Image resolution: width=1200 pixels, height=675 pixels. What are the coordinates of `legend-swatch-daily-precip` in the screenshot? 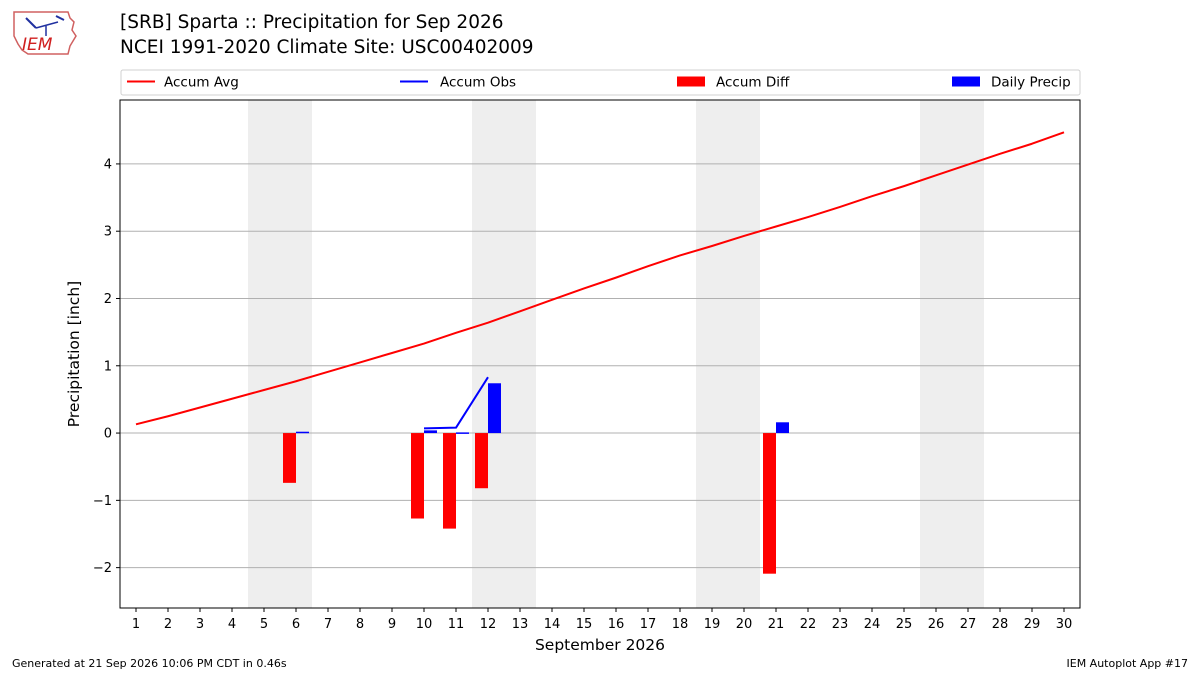 It's located at (966, 81).